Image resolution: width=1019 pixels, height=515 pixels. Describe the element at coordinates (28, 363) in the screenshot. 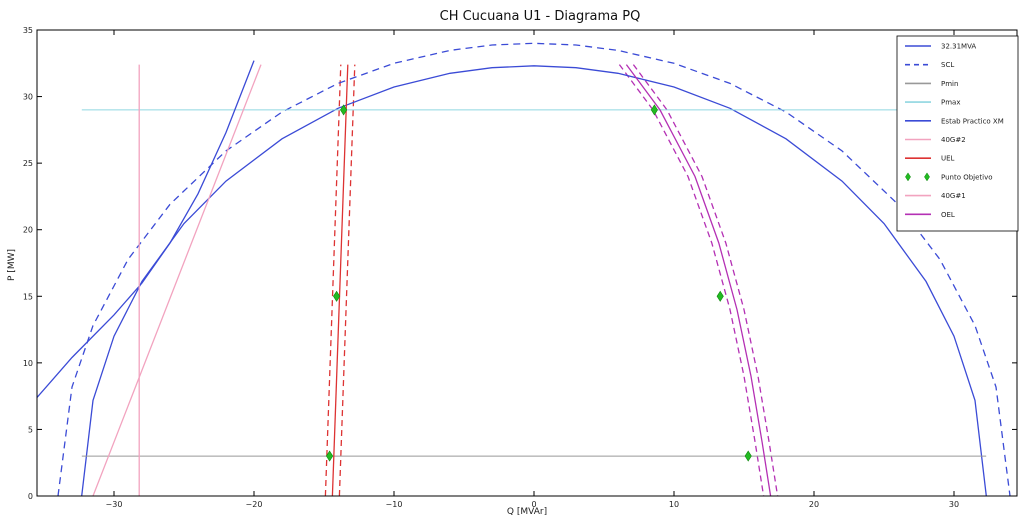

I see `y-tick-label: 10` at that location.